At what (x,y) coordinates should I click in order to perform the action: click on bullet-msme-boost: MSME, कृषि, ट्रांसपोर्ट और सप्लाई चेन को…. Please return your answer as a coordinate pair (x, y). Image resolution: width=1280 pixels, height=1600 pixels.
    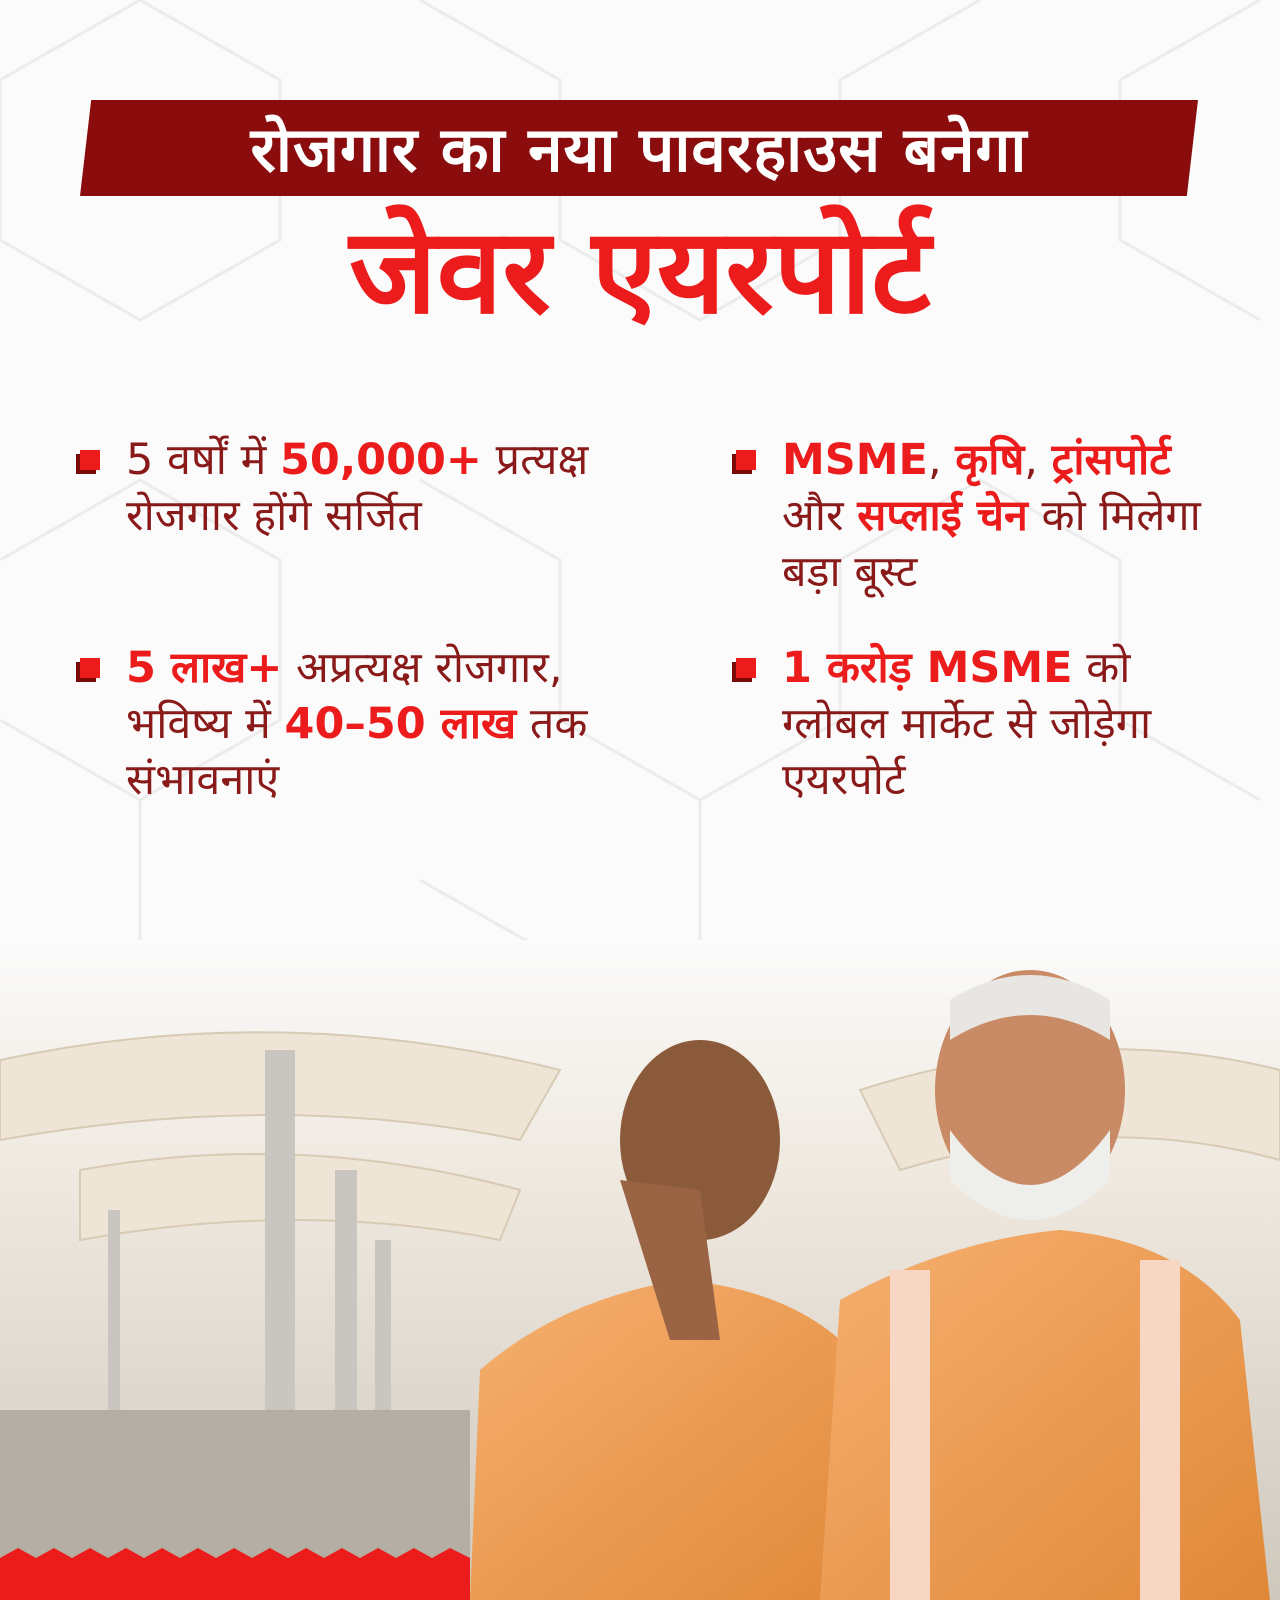
    Looking at the image, I should click on (989, 516).